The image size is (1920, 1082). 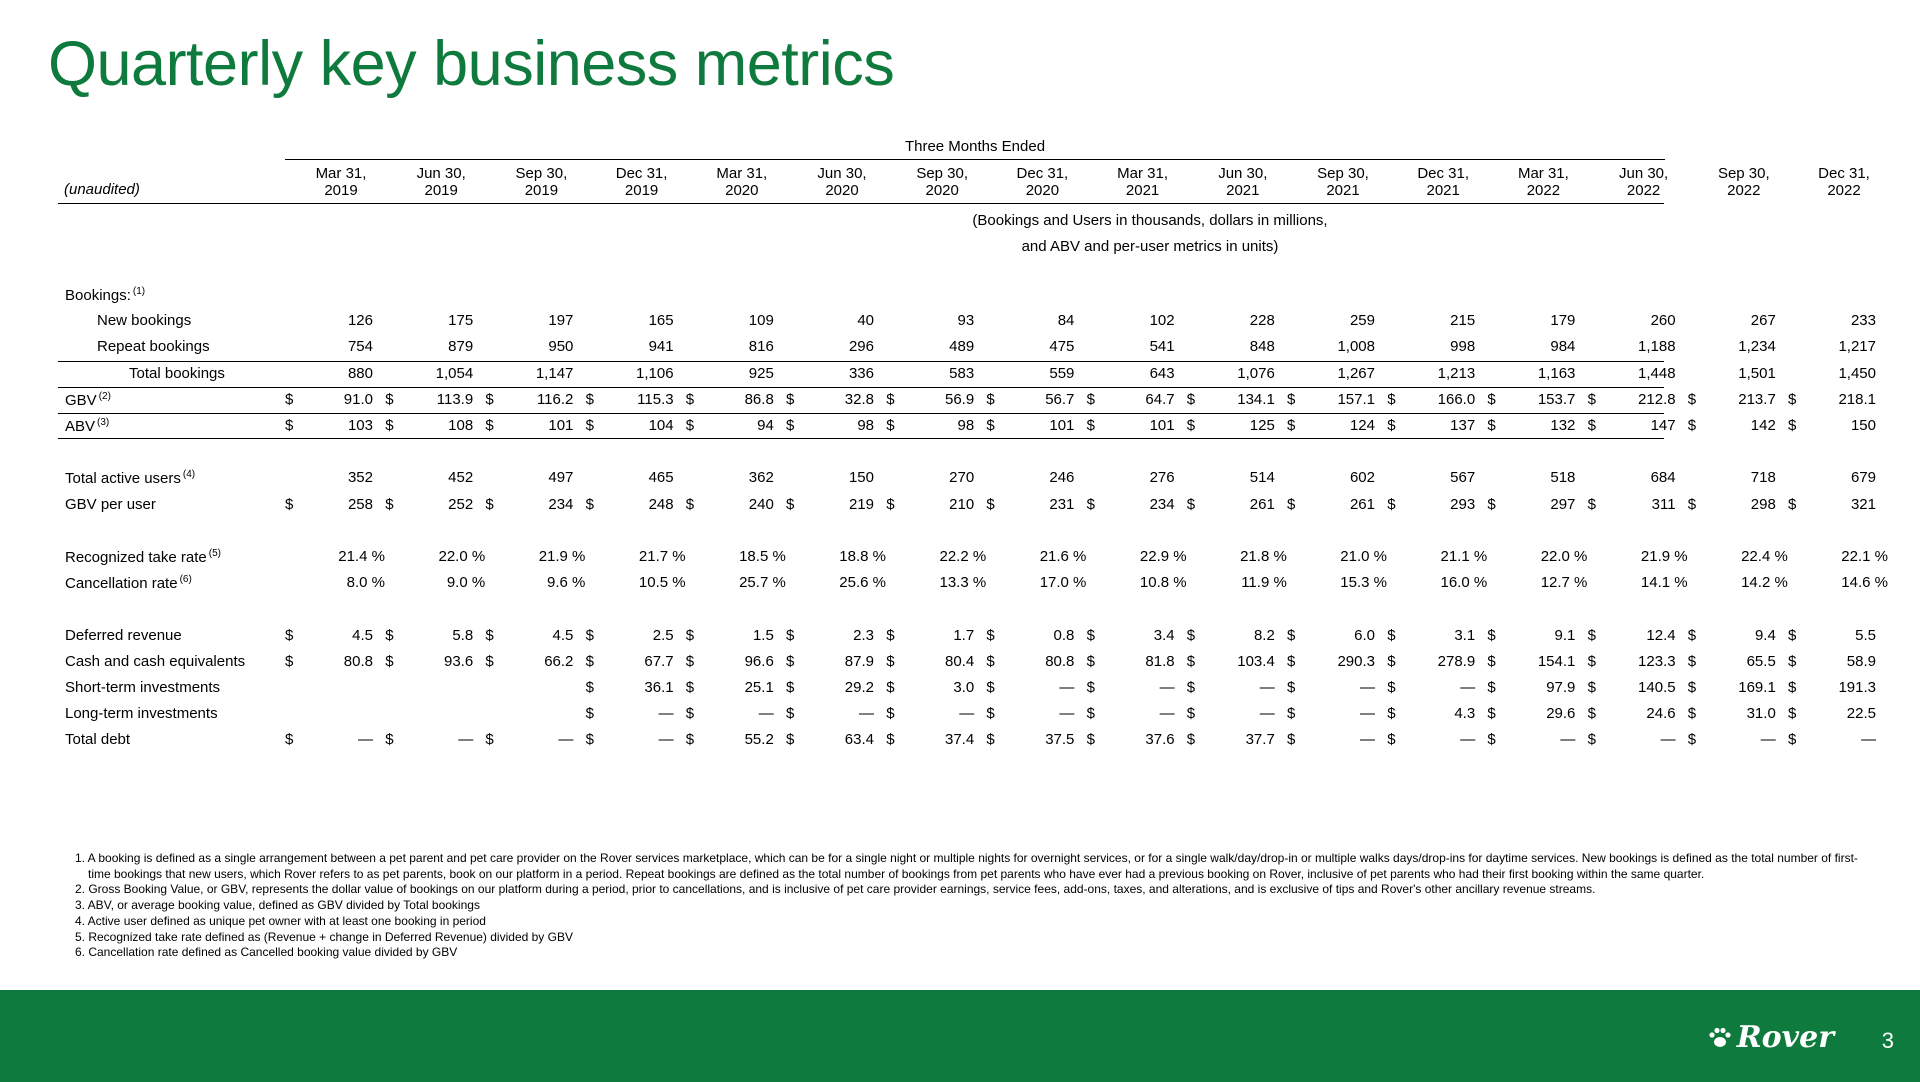 What do you see at coordinates (962, 478) in the screenshot?
I see `cell-value: 270` at bounding box center [962, 478].